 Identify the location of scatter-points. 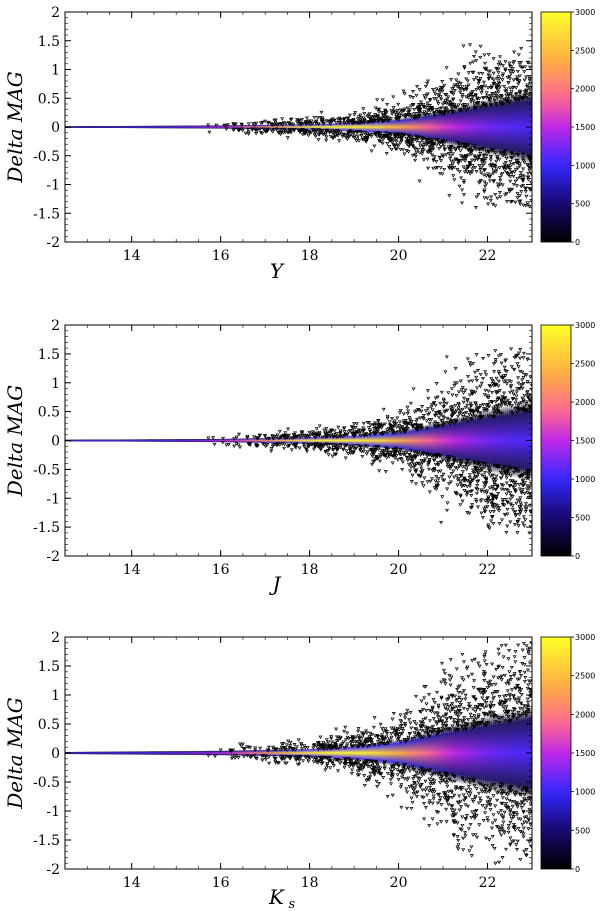
(298, 126).